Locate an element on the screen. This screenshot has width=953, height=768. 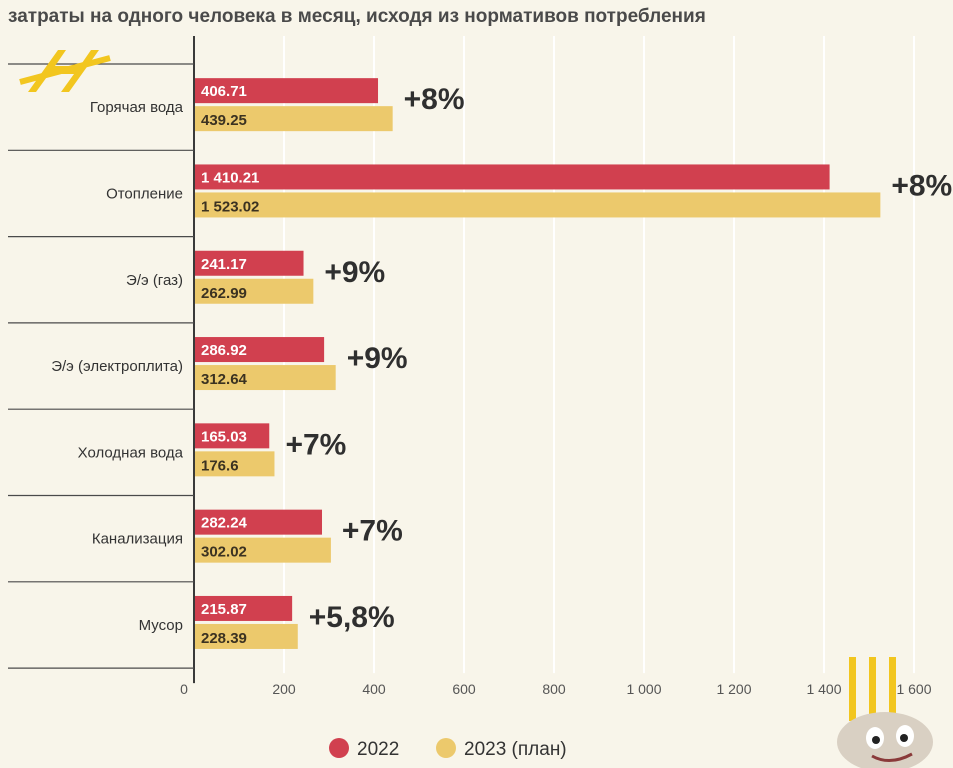
data-label-2023: 228.39 is located at coordinates (224, 638).